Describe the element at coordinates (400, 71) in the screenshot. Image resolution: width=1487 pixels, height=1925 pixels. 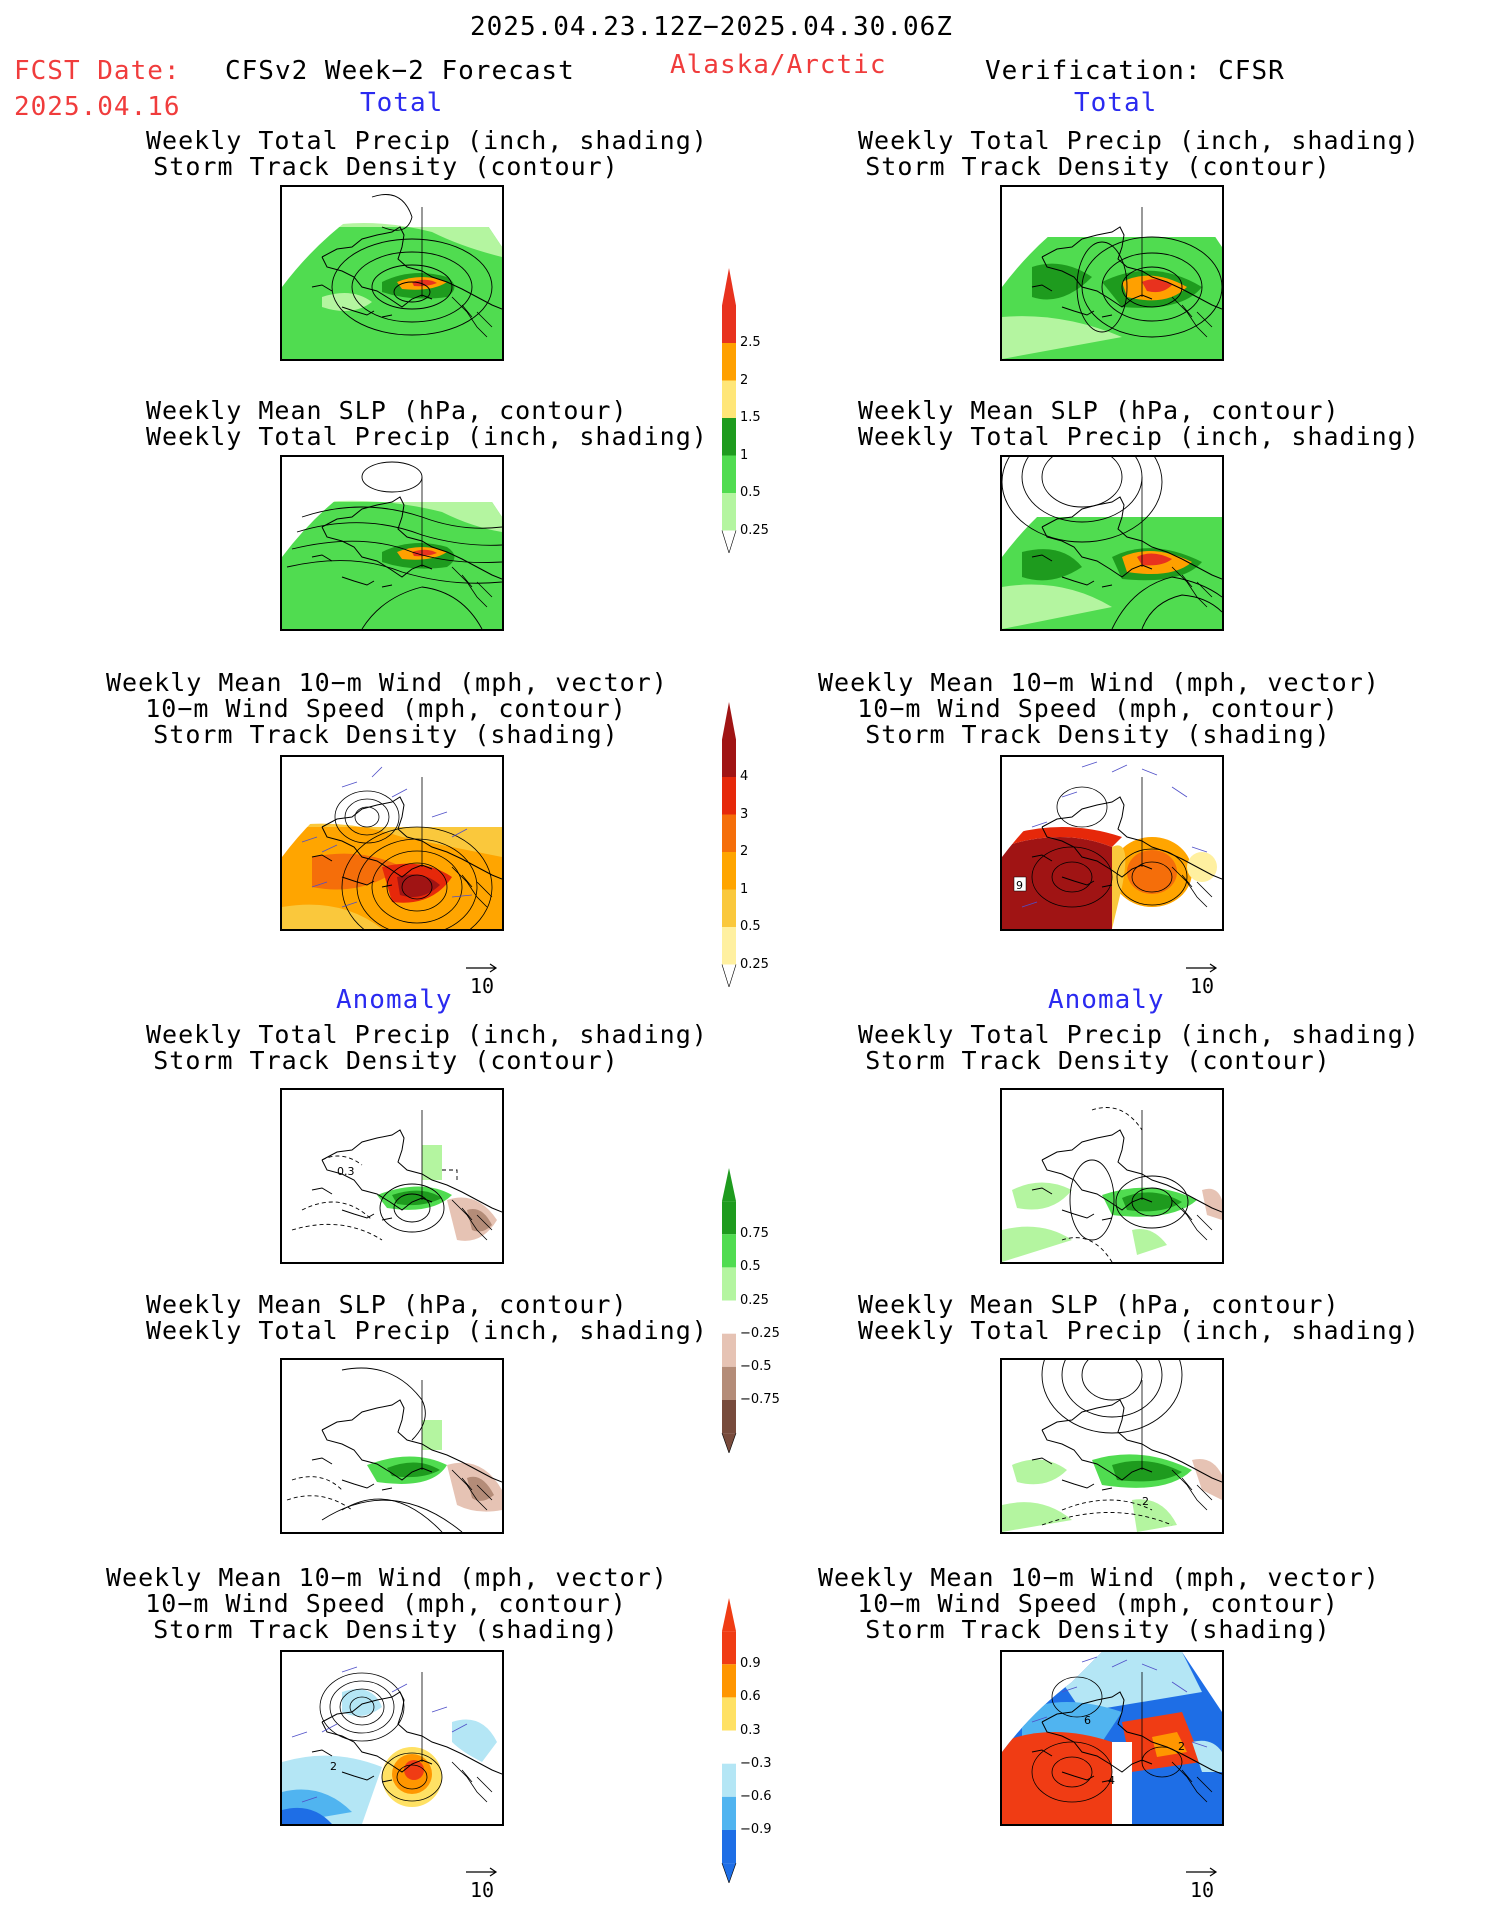
I see `forecast-title: CFSv2 Week−2 Forecast` at that location.